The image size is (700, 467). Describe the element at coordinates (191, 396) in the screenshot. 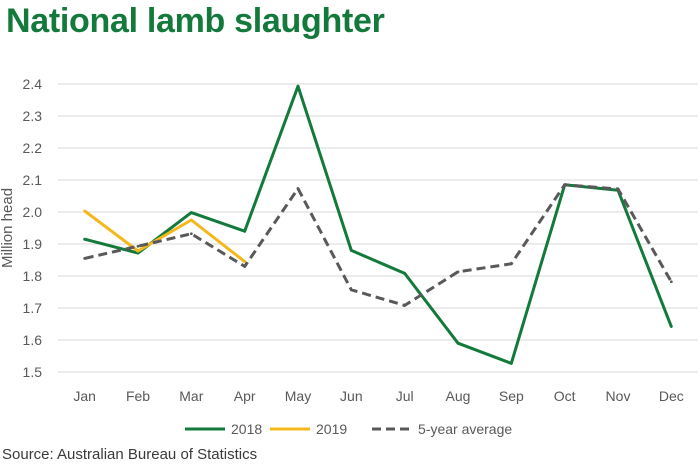

I see `x-tick-label: Mar` at that location.